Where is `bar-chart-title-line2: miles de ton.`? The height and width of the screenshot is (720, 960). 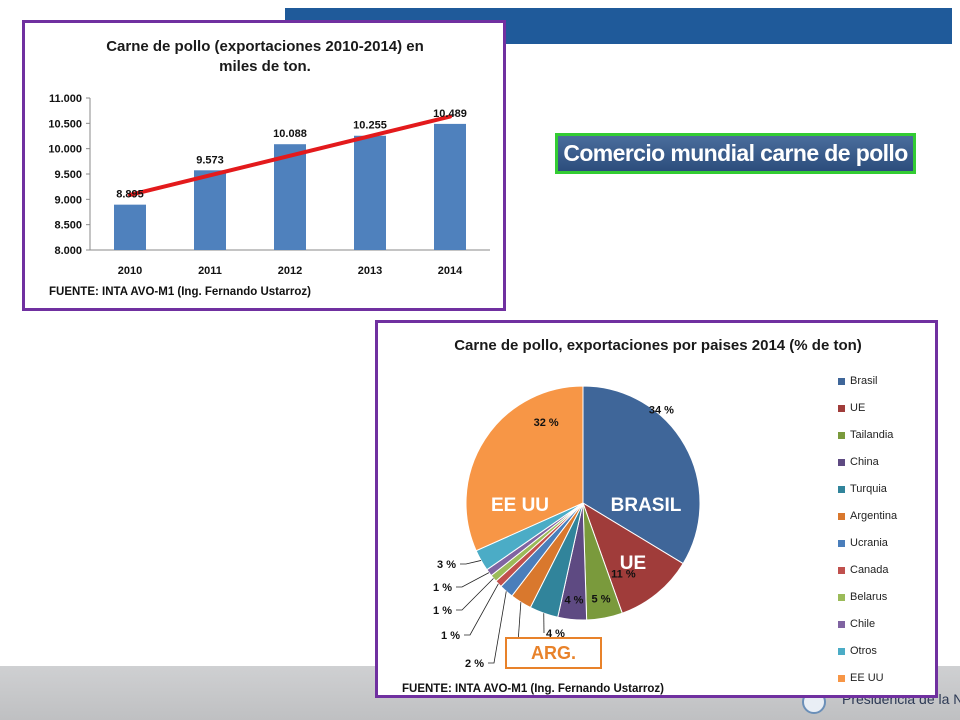 bar-chart-title-line2: miles de ton. is located at coordinates (265, 66).